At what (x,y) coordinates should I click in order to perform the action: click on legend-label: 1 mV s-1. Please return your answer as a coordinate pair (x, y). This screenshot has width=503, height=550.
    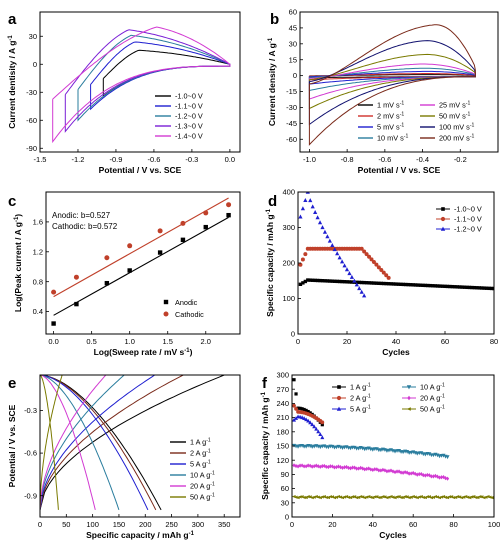
    Looking at the image, I should click on (390, 105).